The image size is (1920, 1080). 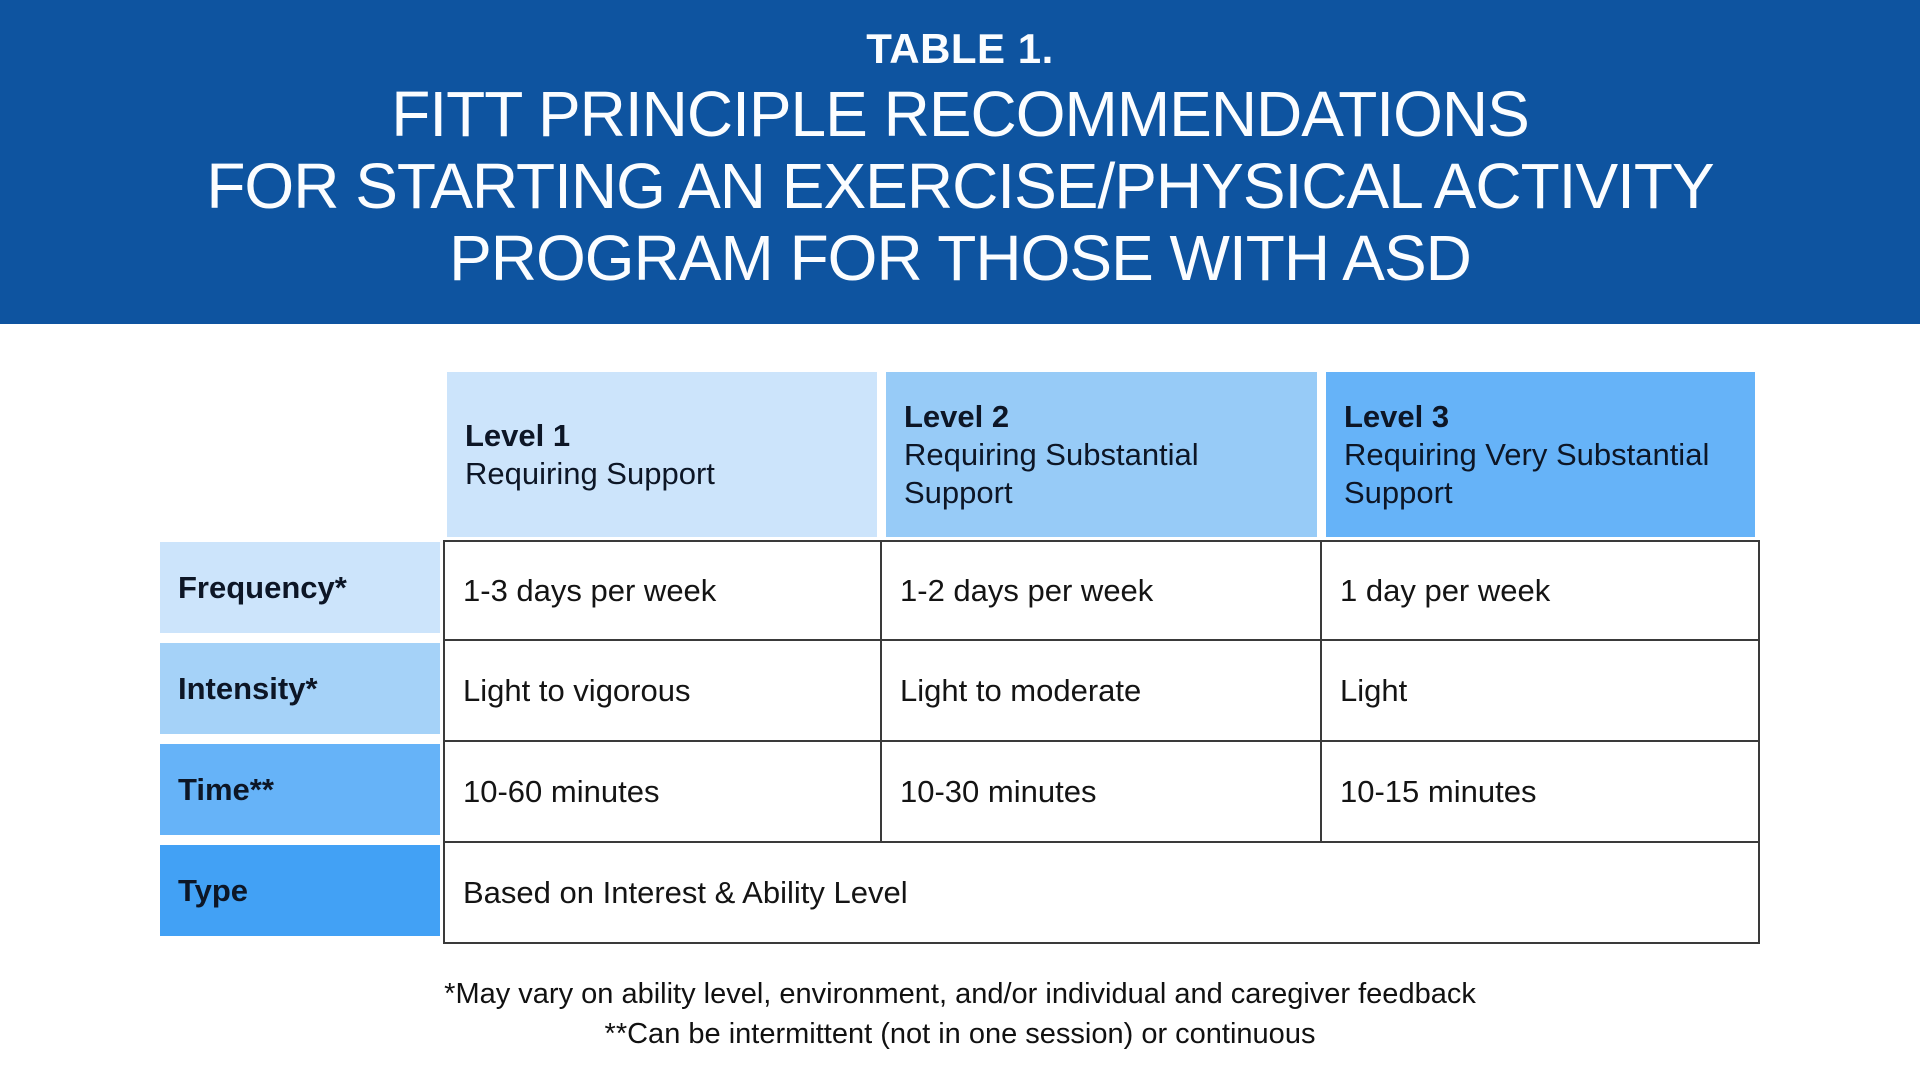 What do you see at coordinates (960, 258) in the screenshot?
I see `banner-title-line-3: PROGRAM FOR THOSE WITH ASD` at bounding box center [960, 258].